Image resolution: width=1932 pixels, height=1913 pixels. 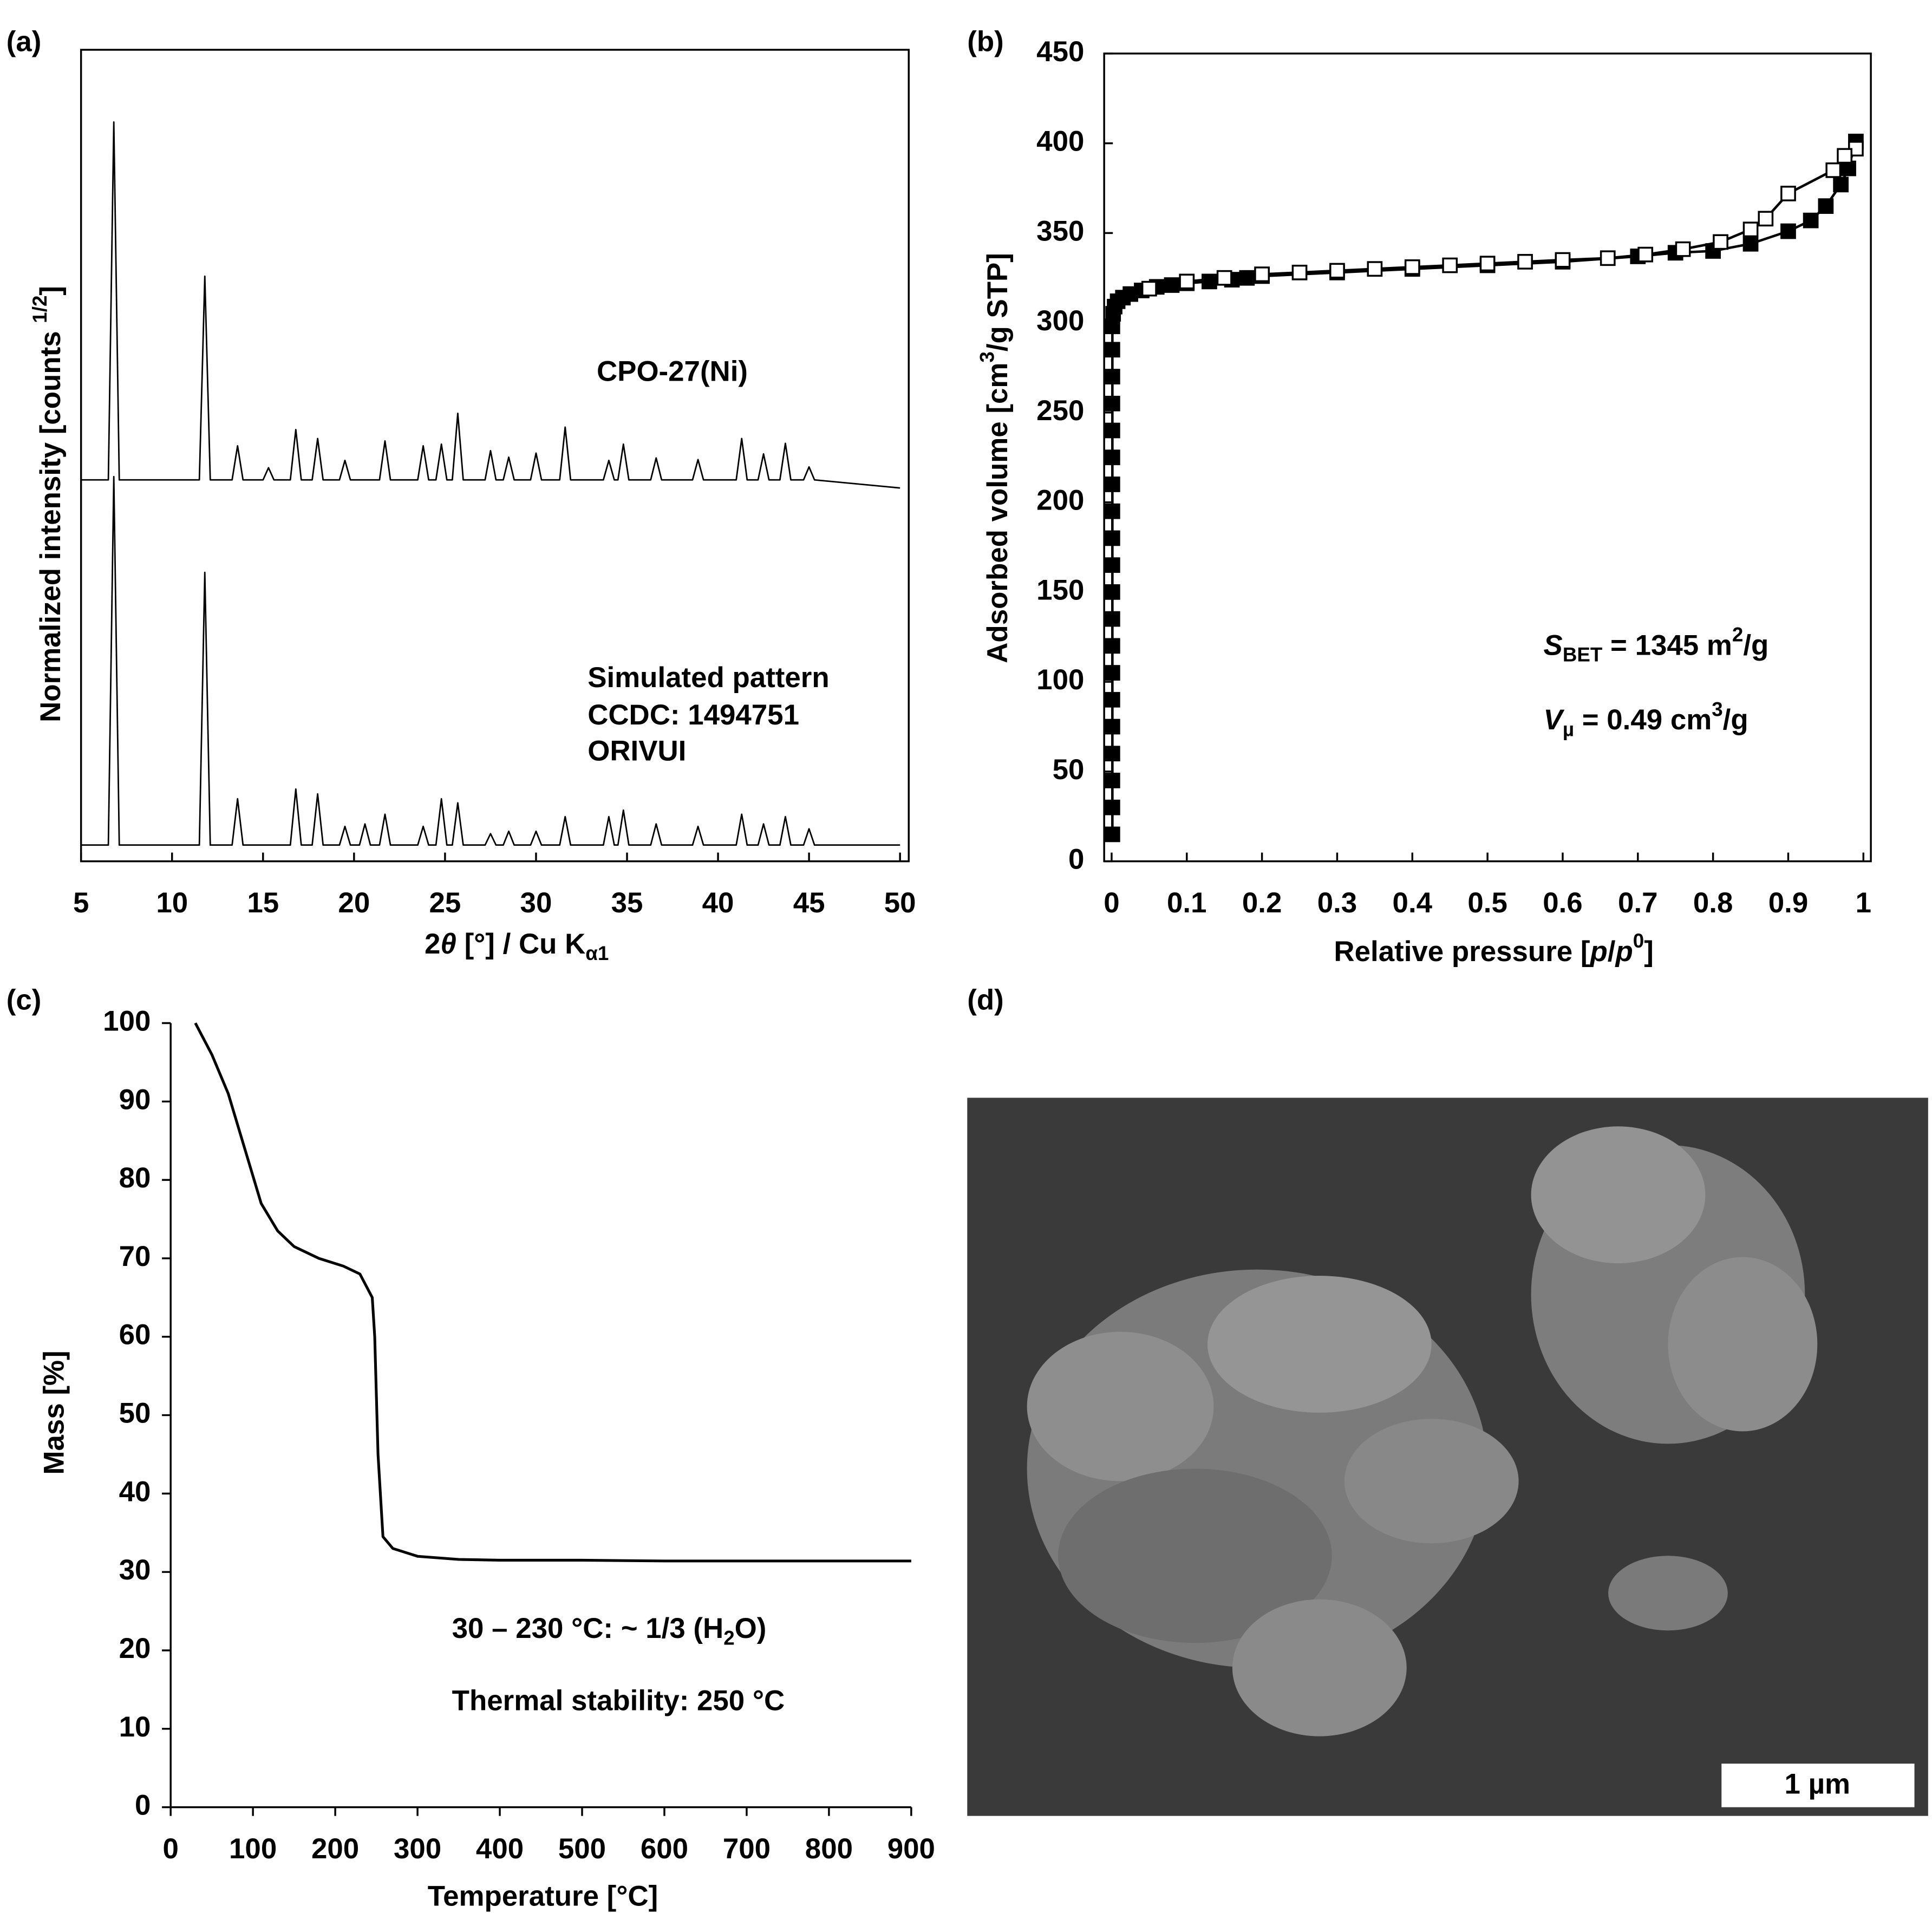 What do you see at coordinates (135, 1570) in the screenshot?
I see `y-tick-label: 30` at bounding box center [135, 1570].